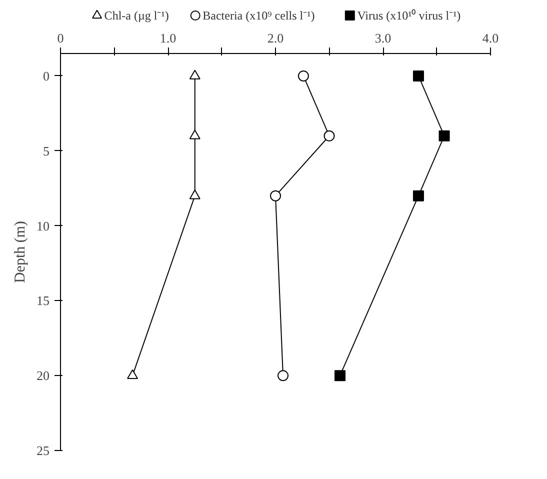 This screenshot has width=547, height=479. Describe the element at coordinates (258, 15) in the screenshot. I see `legend-label: Bacteria (x10⁹ cells l⁻¹)` at that location.